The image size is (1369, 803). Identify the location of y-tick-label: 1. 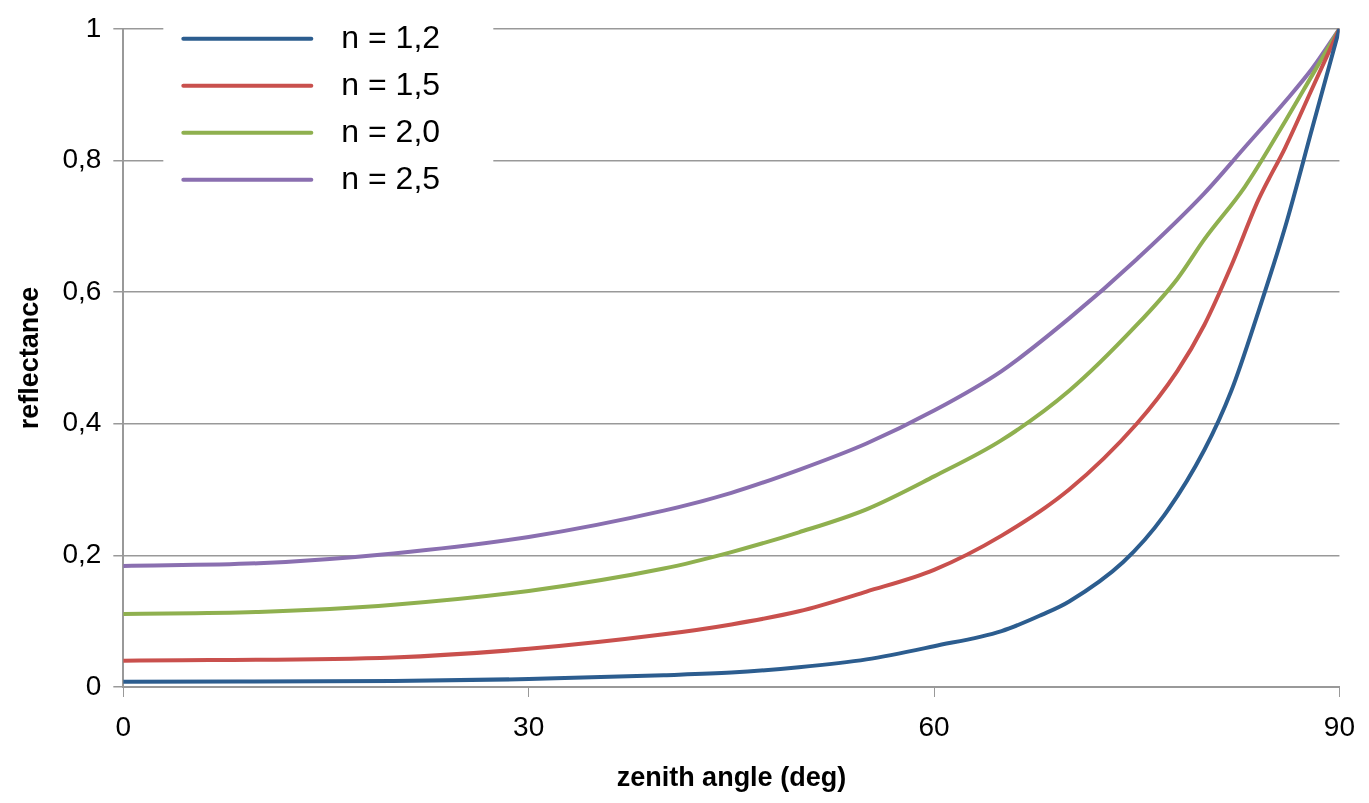
(93, 27).